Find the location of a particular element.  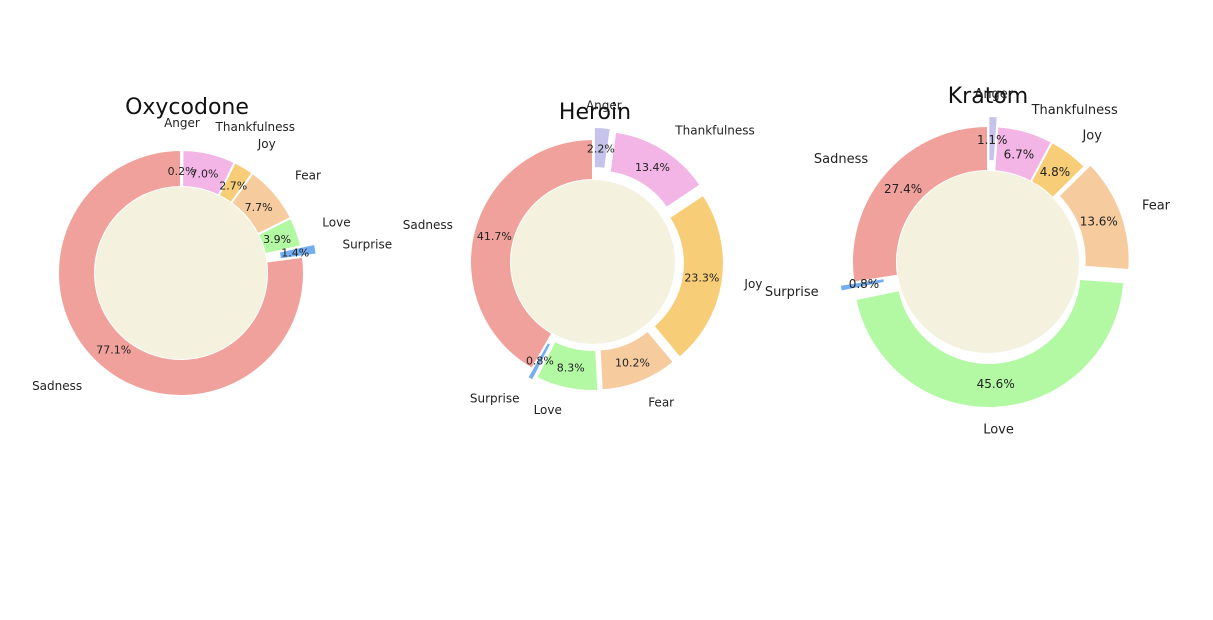

slice-percent-fear: 10.2% is located at coordinates (632, 363).